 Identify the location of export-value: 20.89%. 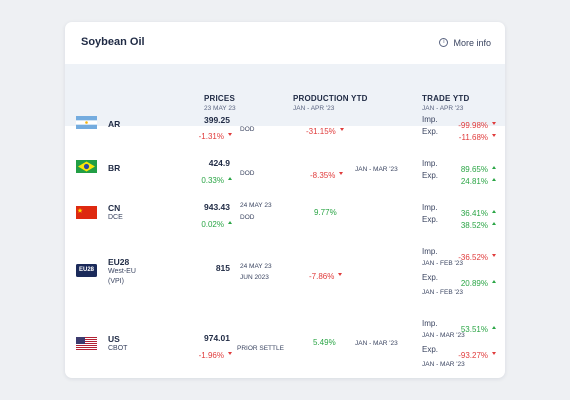
(474, 283).